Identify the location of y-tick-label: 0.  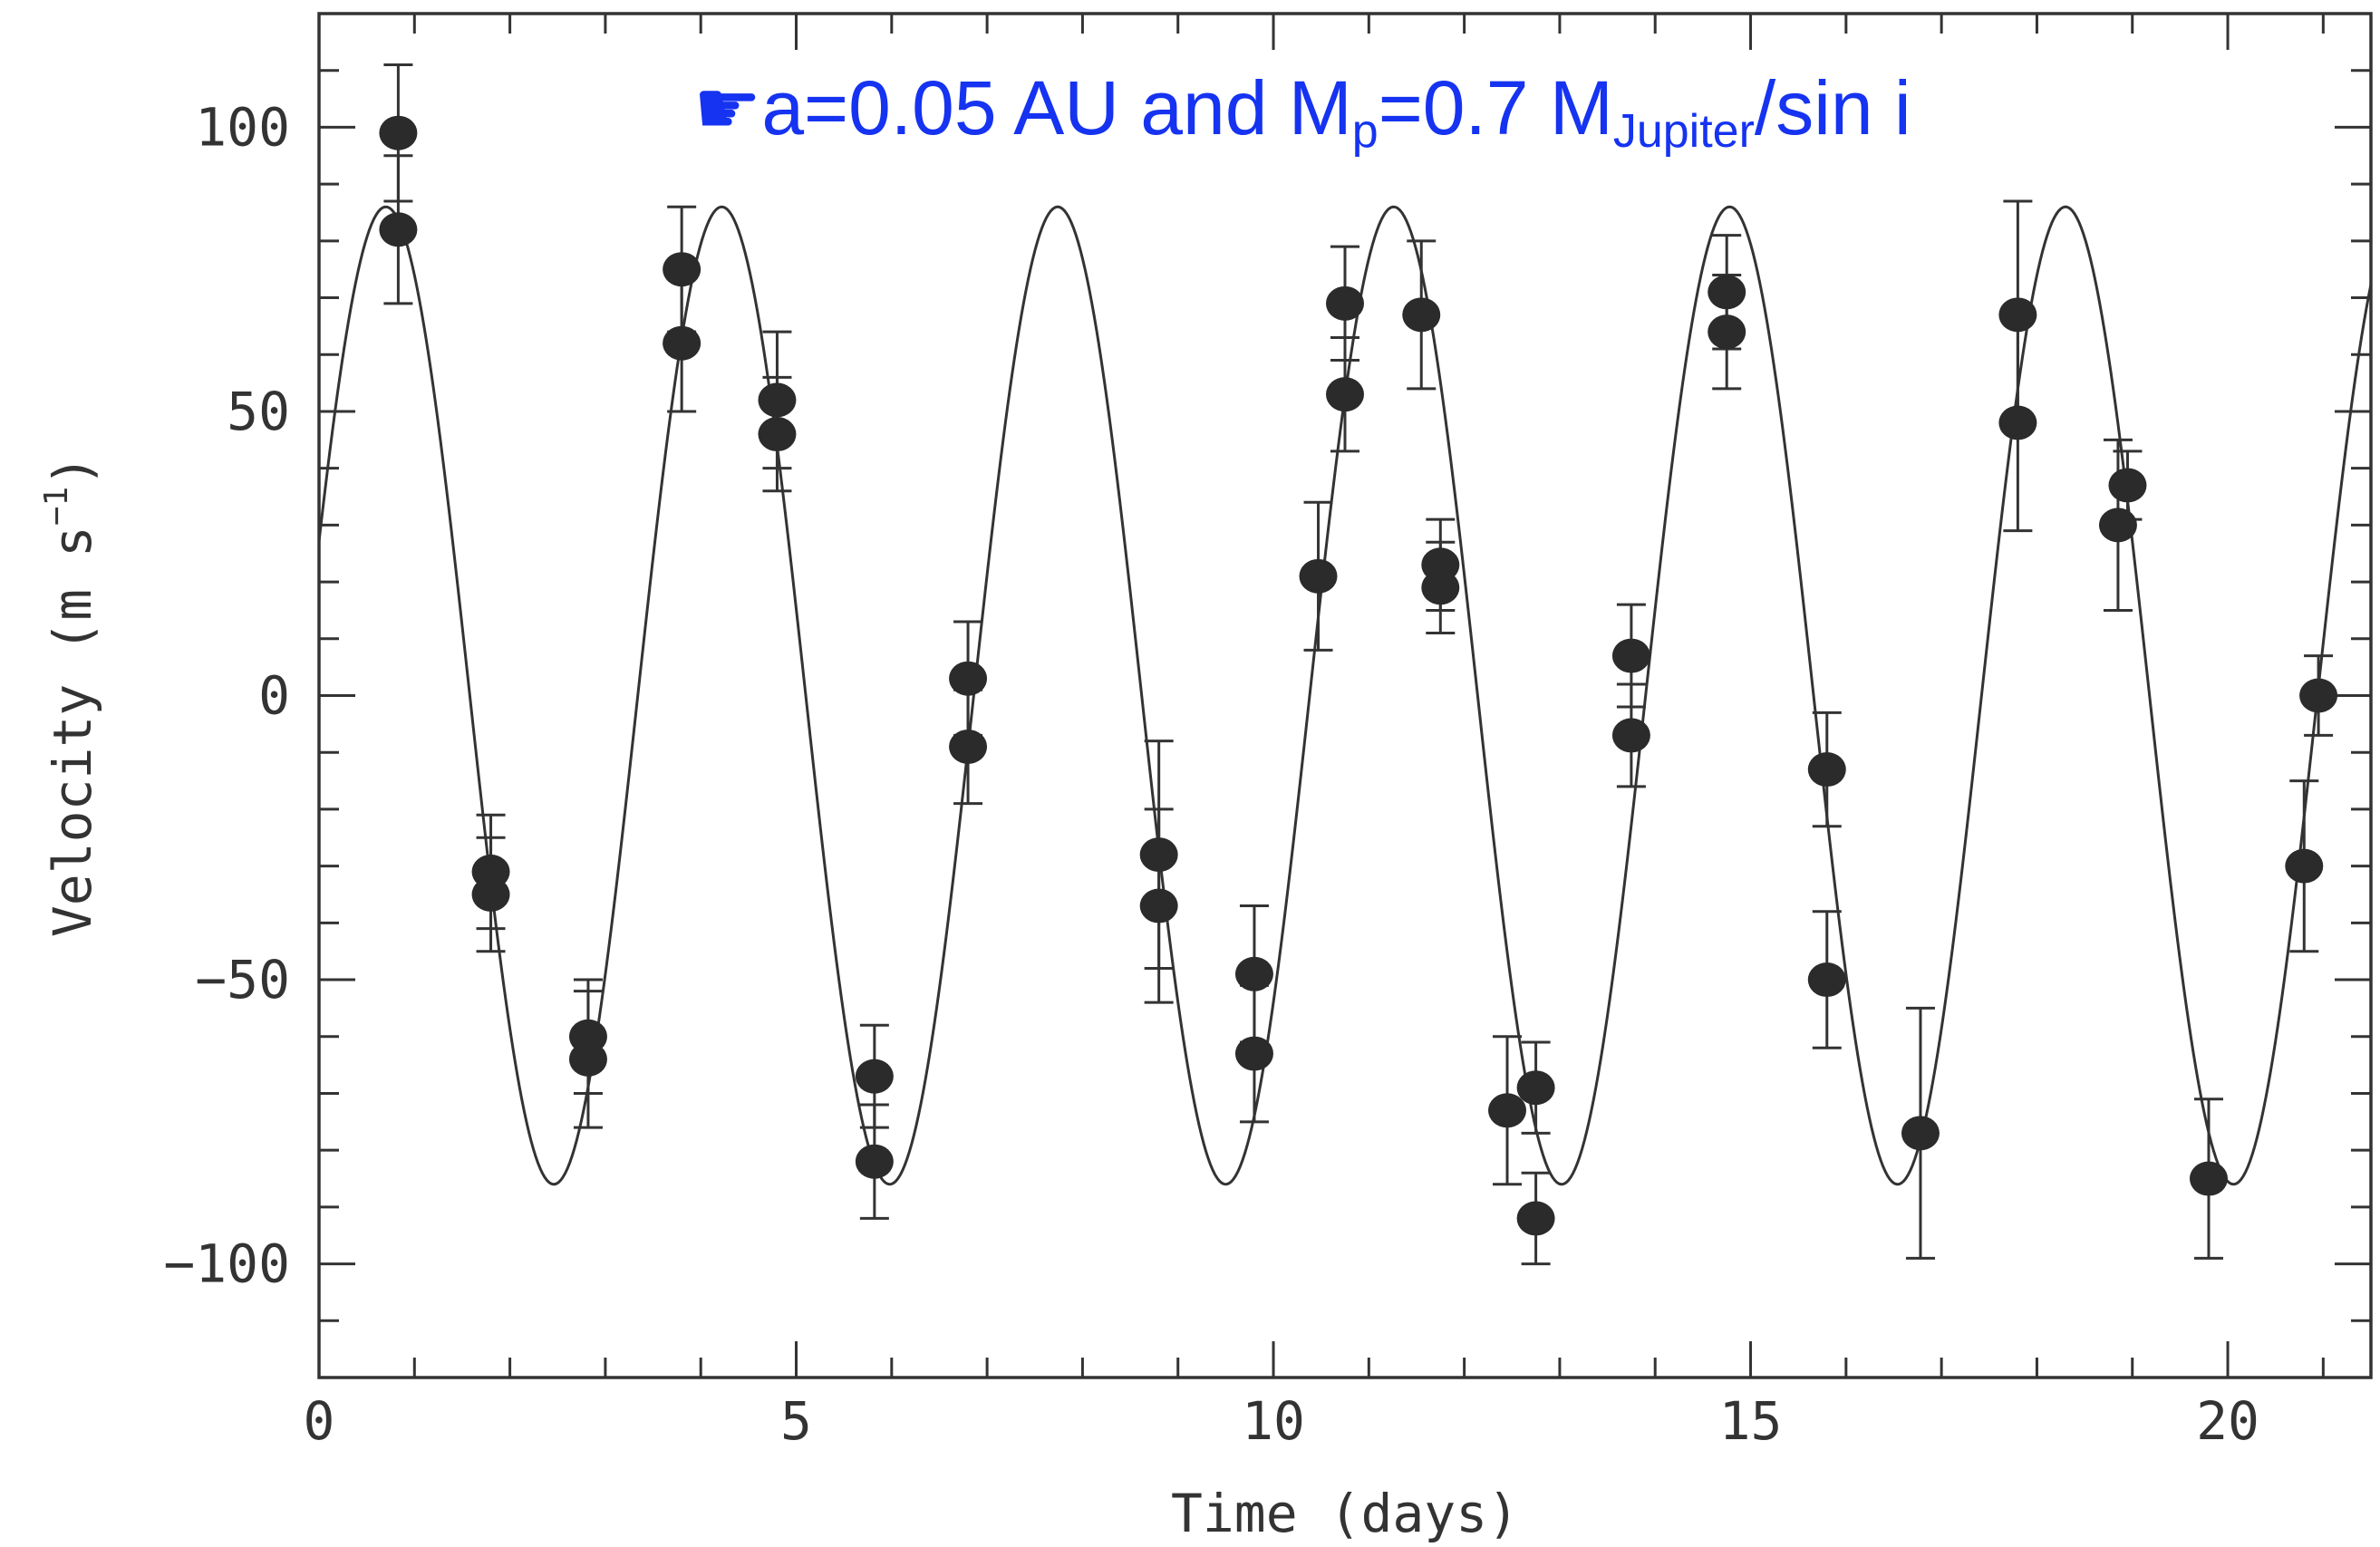
(274, 696).